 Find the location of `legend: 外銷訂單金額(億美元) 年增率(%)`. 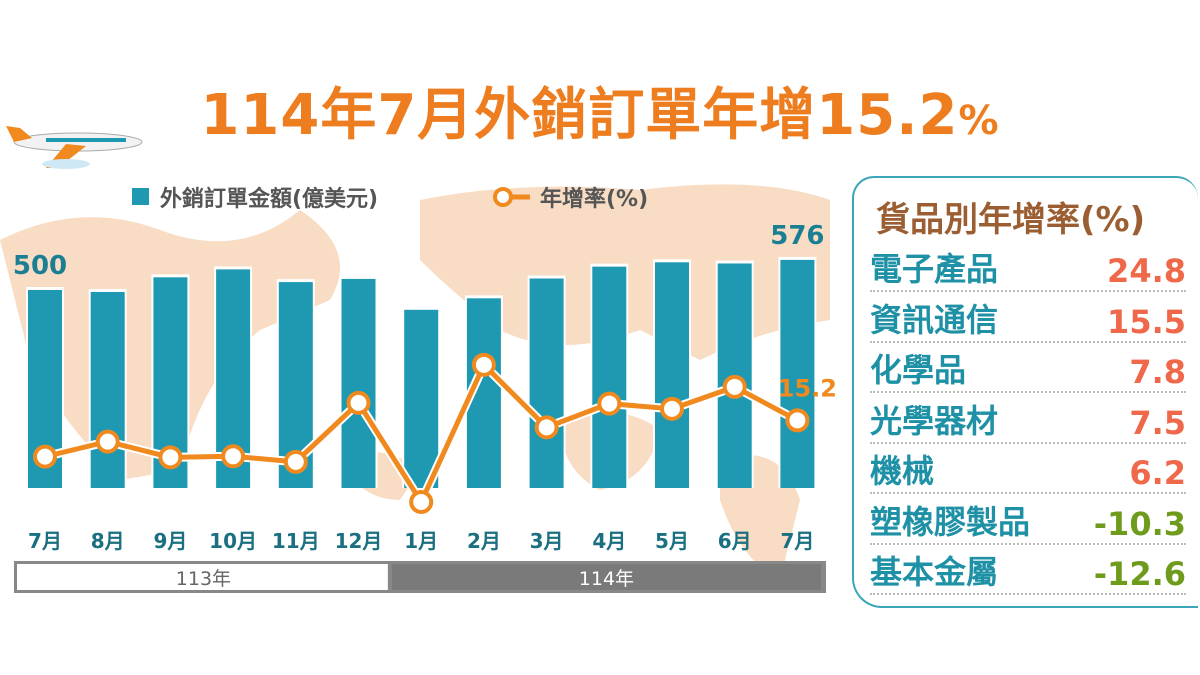

legend: 外銷訂單金額(億美元) 年增率(%) is located at coordinates (390, 199).